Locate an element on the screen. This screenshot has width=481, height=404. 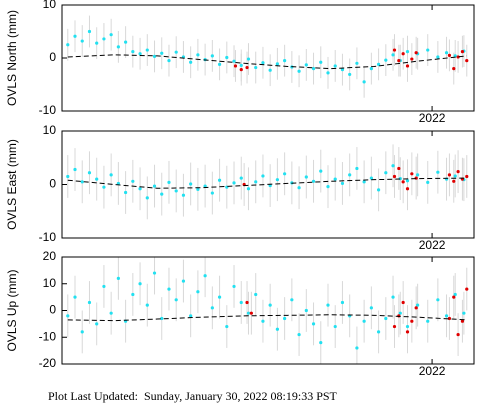
y-axis-label: OVLS Up (mm) is located at coordinates (12, 310).